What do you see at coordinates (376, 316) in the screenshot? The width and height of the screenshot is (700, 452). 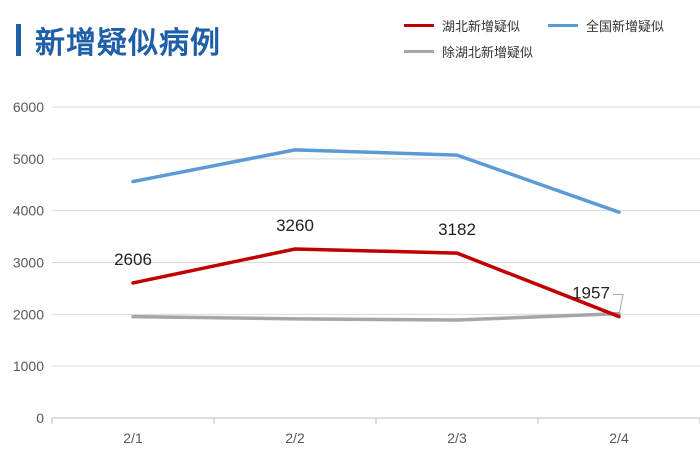 I see `series-line-non-hubei` at bounding box center [376, 316].